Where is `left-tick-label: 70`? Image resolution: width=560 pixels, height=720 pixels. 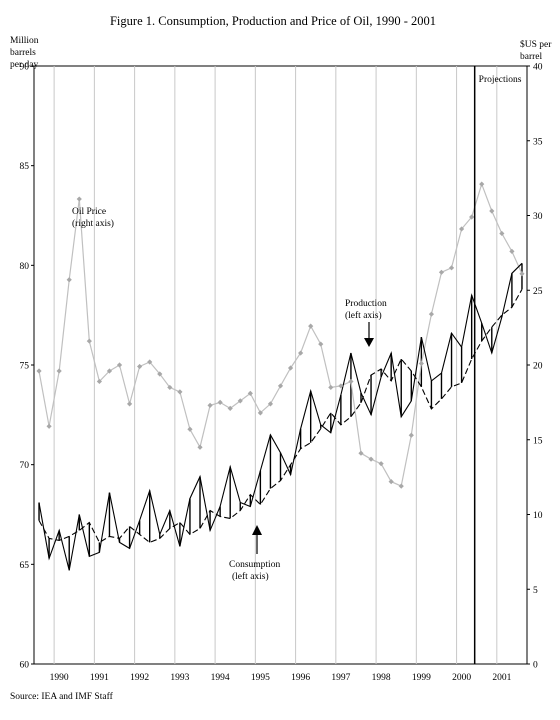
left-tick-label: 70 is located at coordinates (25, 466).